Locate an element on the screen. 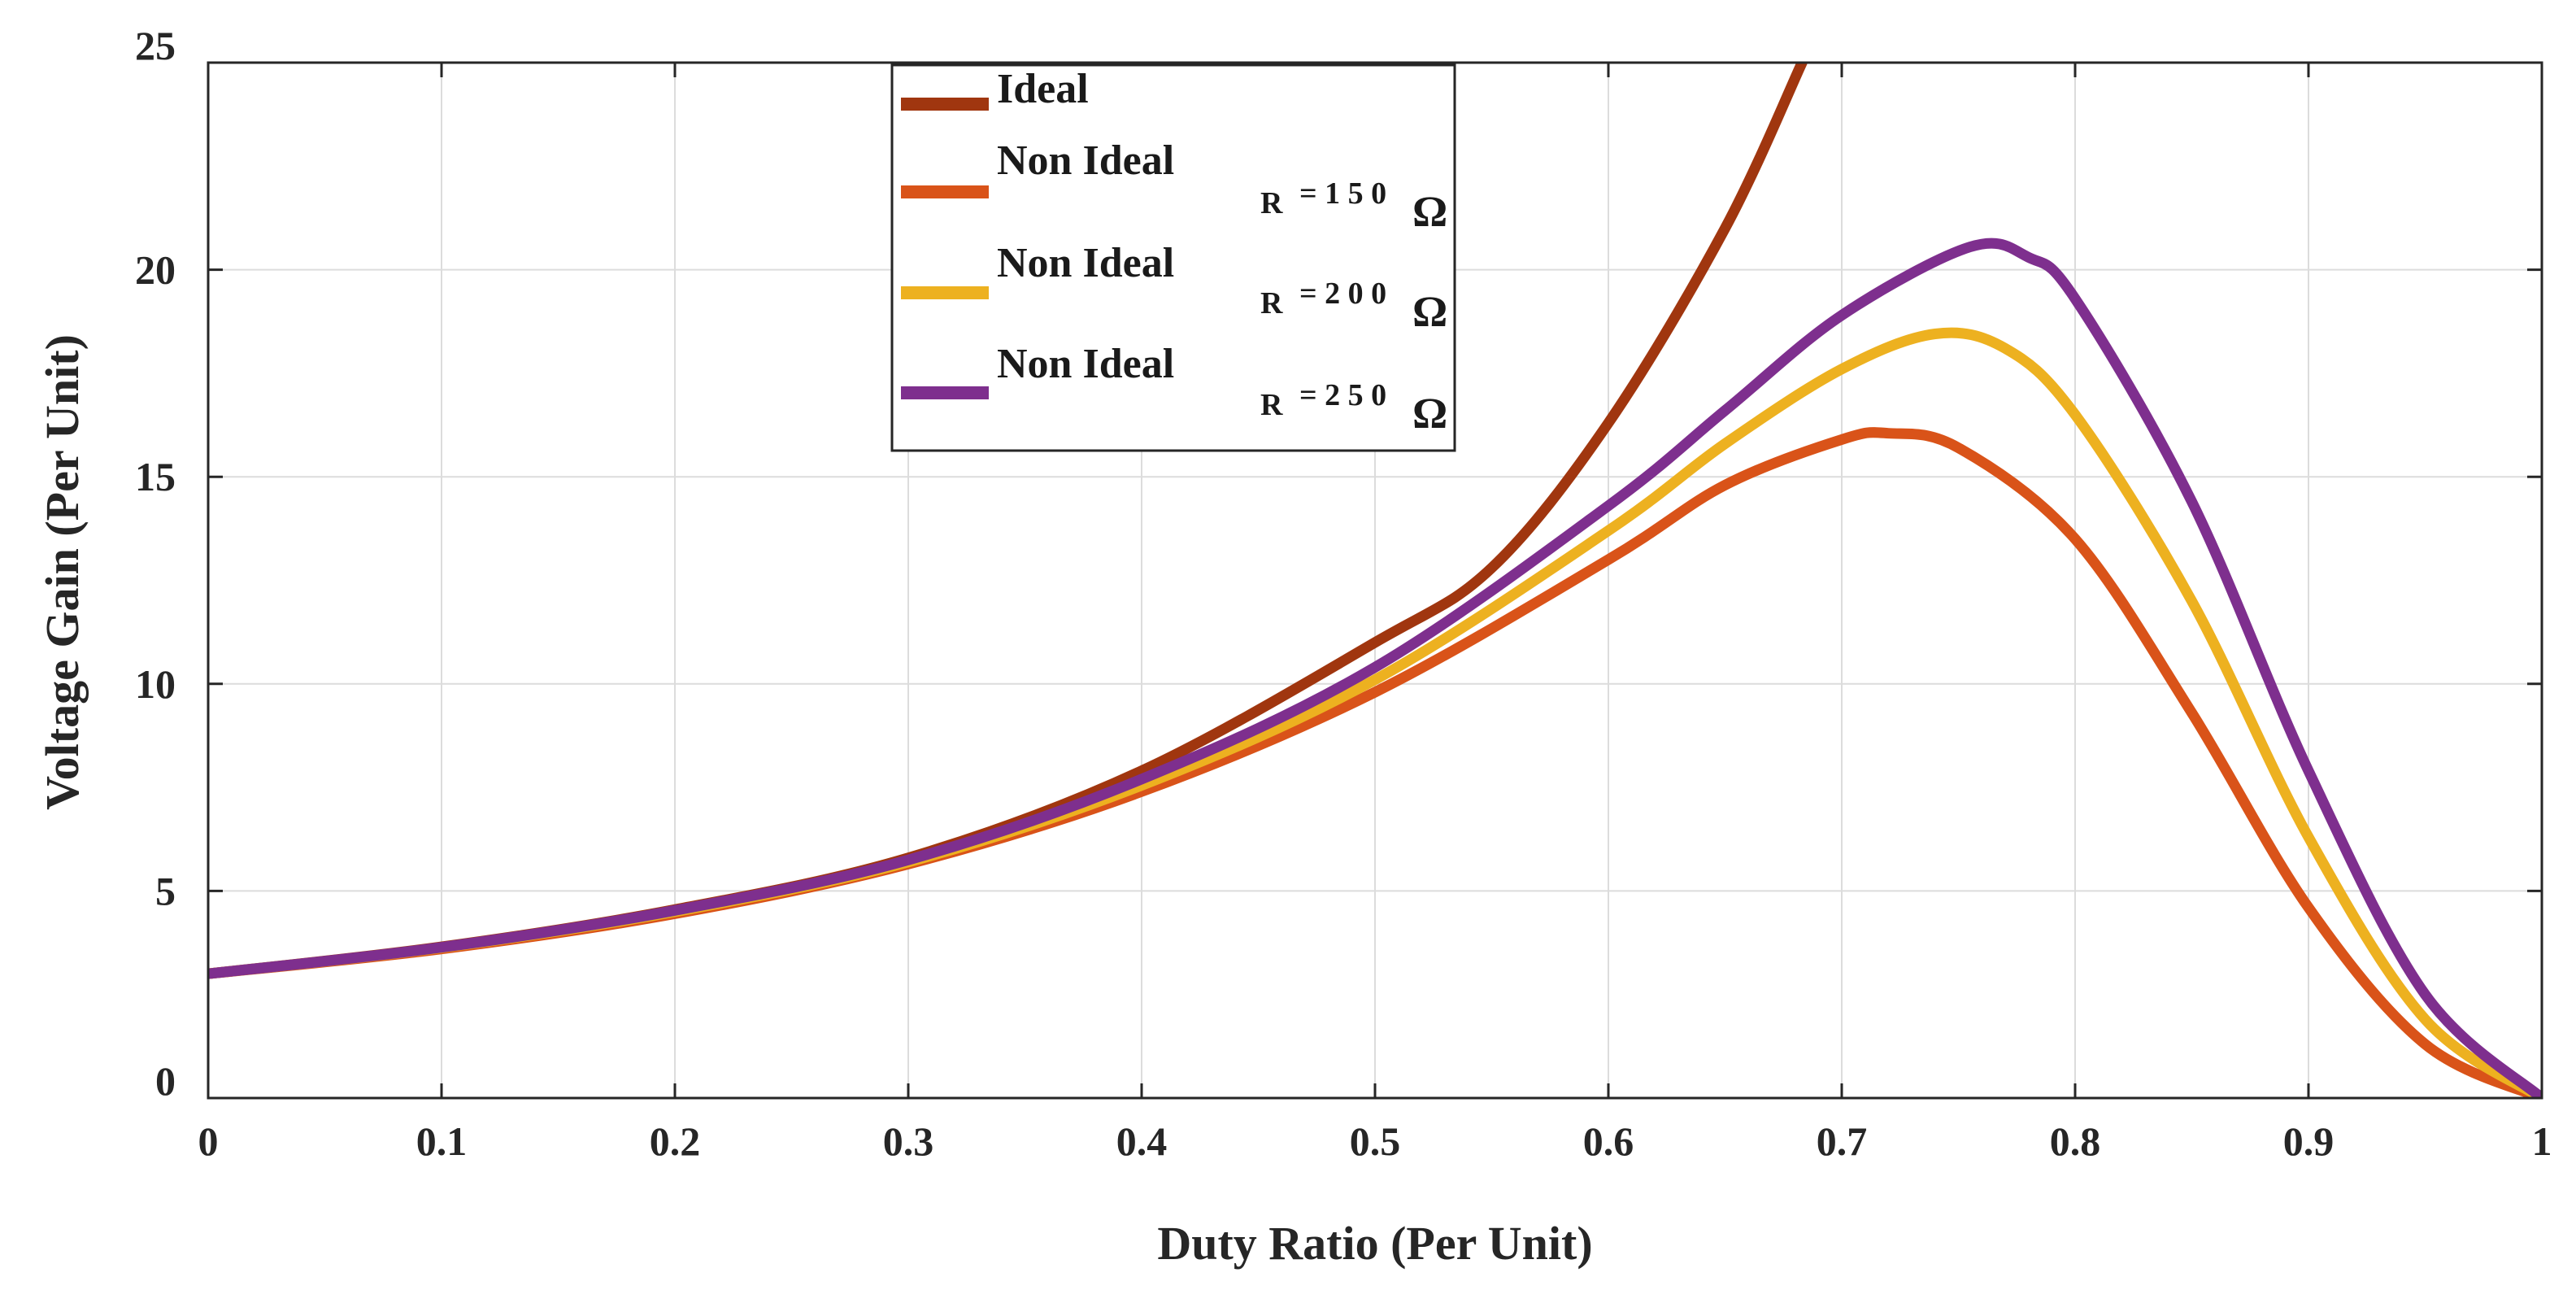 The height and width of the screenshot is (1290, 2576). x-tick-label: 0.3 is located at coordinates (909, 1141).